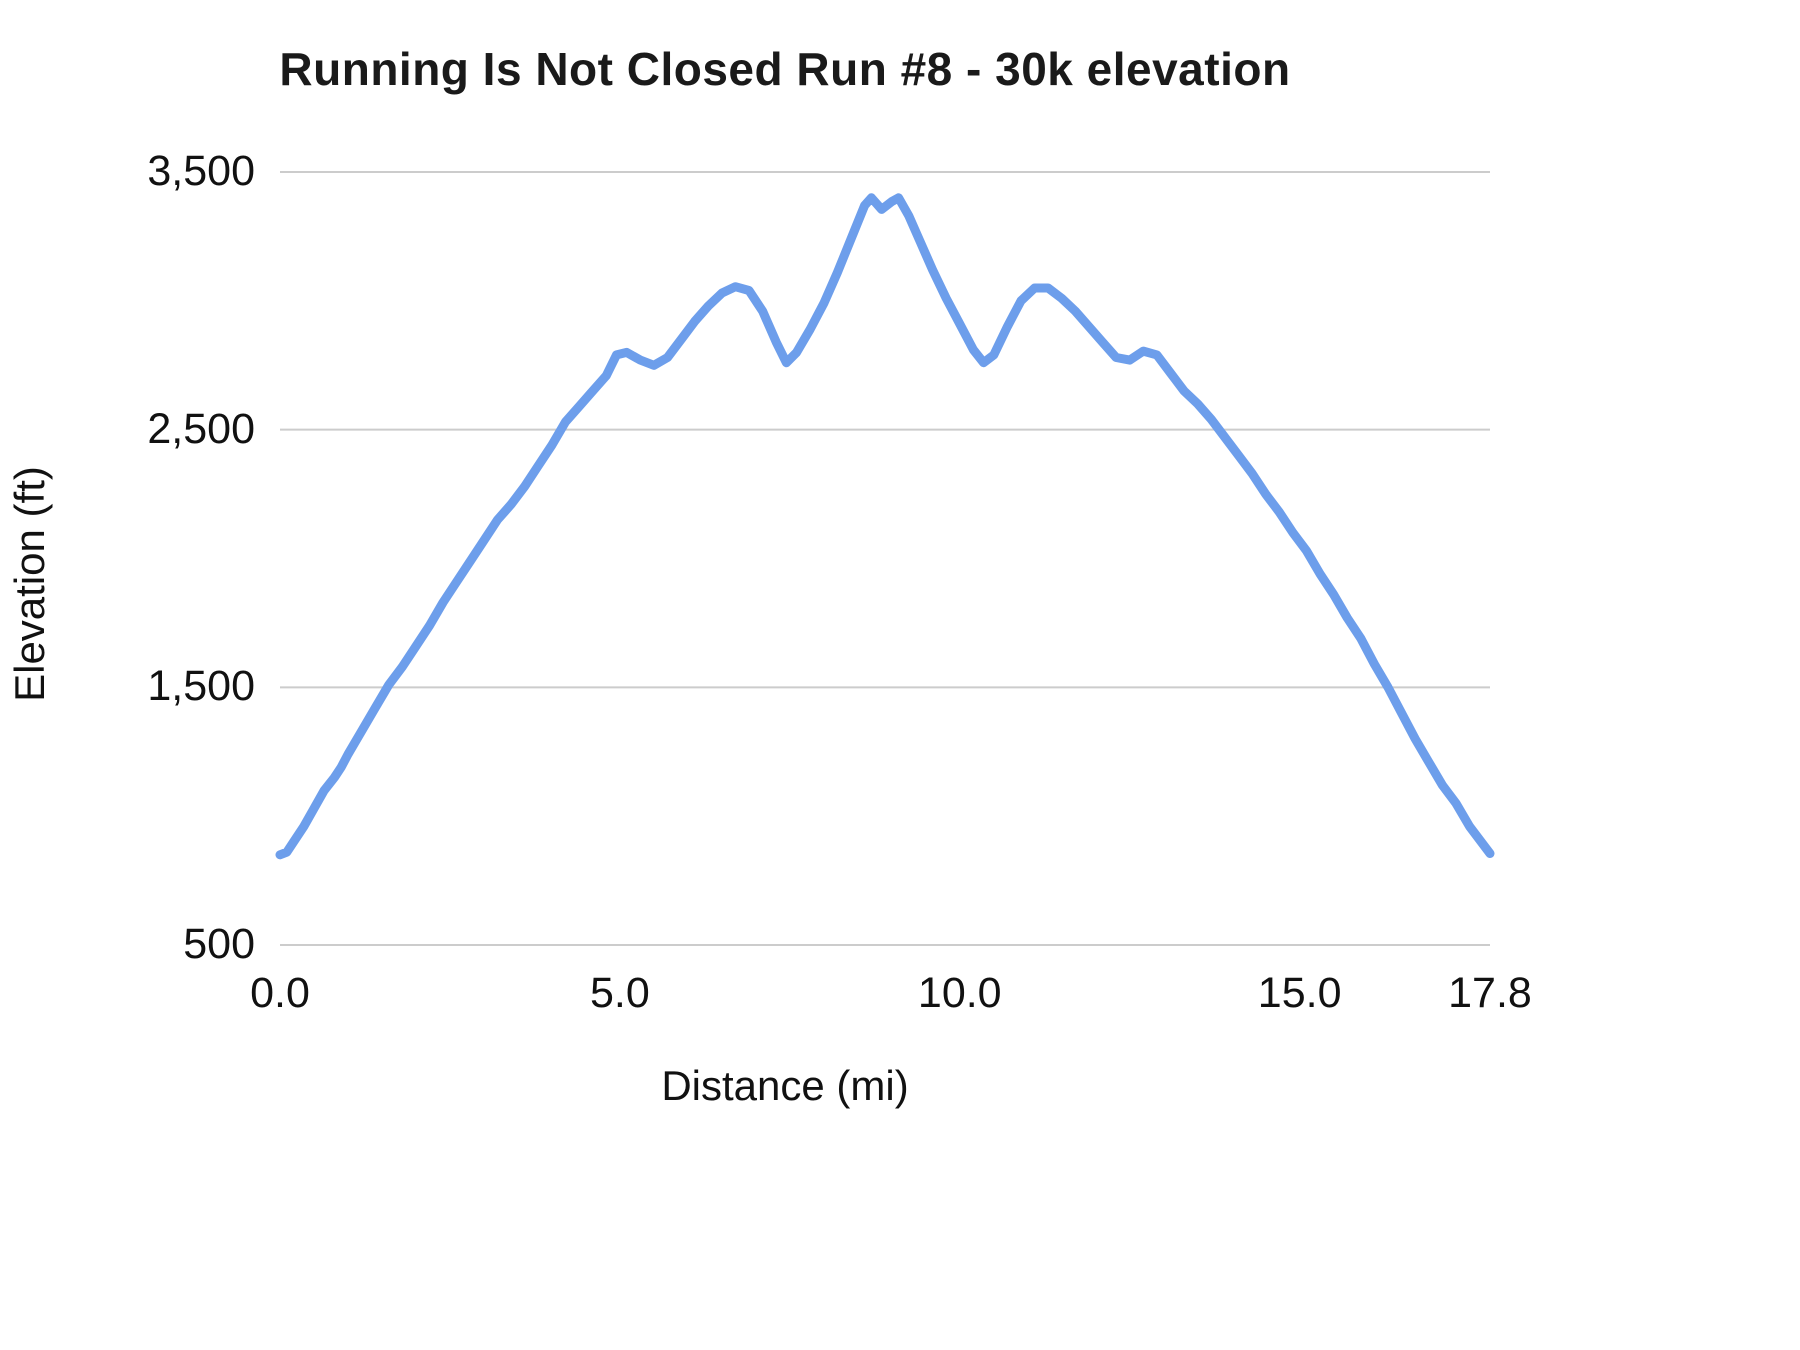  I want to click on y-tick-label: 1,500, so click(201, 686).